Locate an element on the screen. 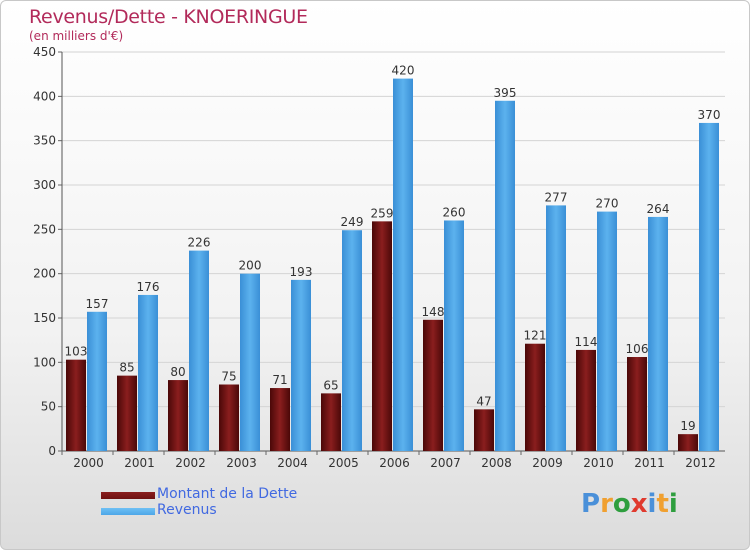  y-tick-label: 0 is located at coordinates (52, 451).